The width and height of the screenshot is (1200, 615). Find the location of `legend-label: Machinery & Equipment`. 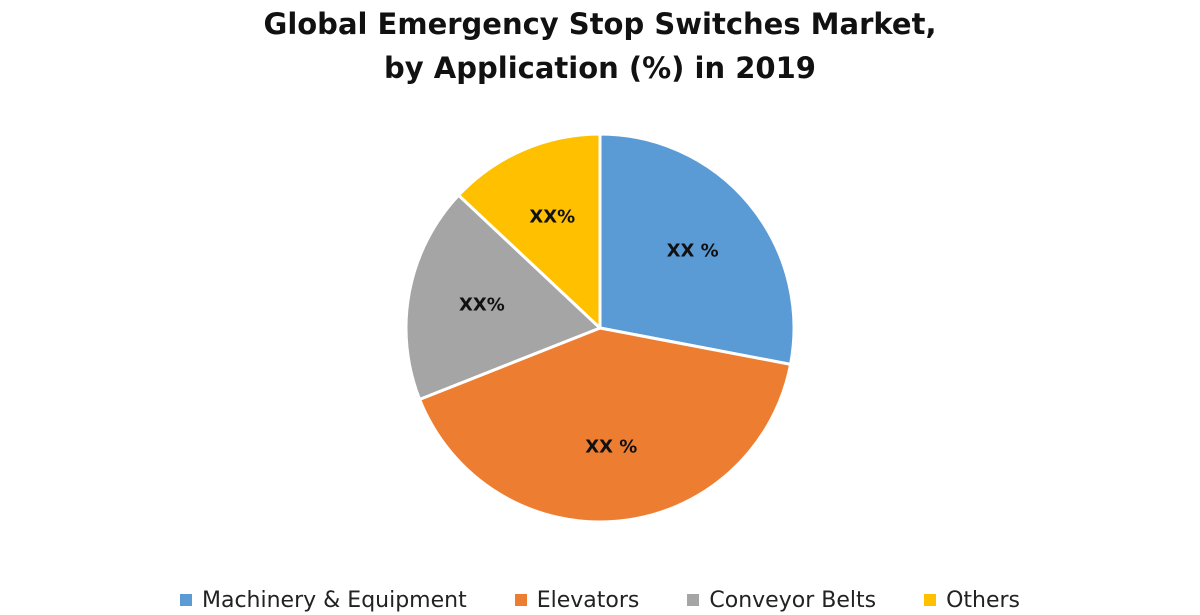

legend-label: Machinery & Equipment is located at coordinates (334, 600).